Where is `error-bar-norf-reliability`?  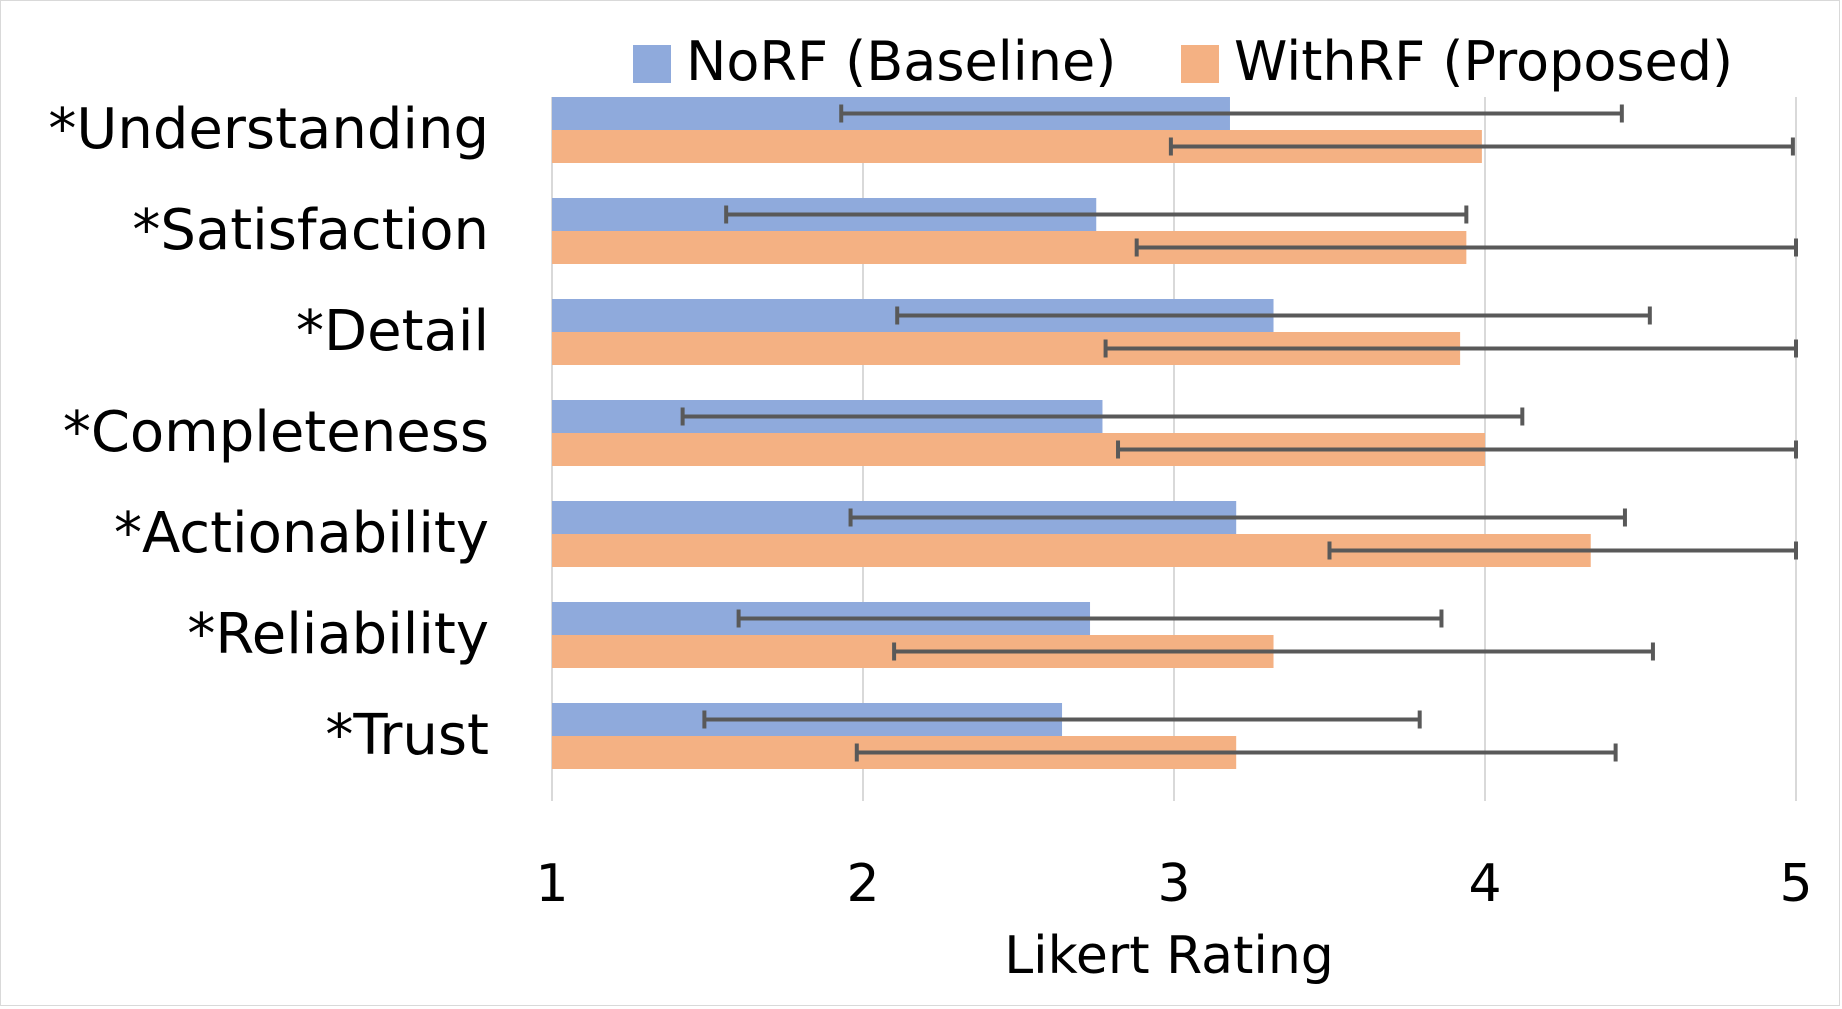 error-bar-norf-reliability is located at coordinates (1090, 618).